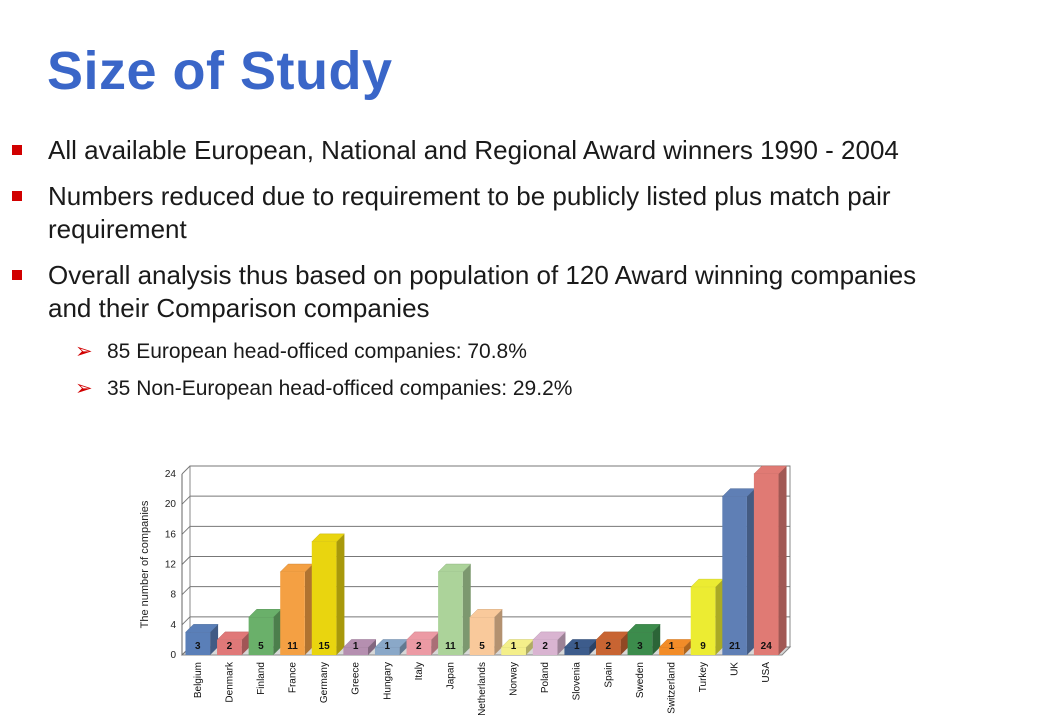 This screenshot has width=1040, height=723. What do you see at coordinates (359, 643) in the screenshot?
I see `bar-top` at bounding box center [359, 643].